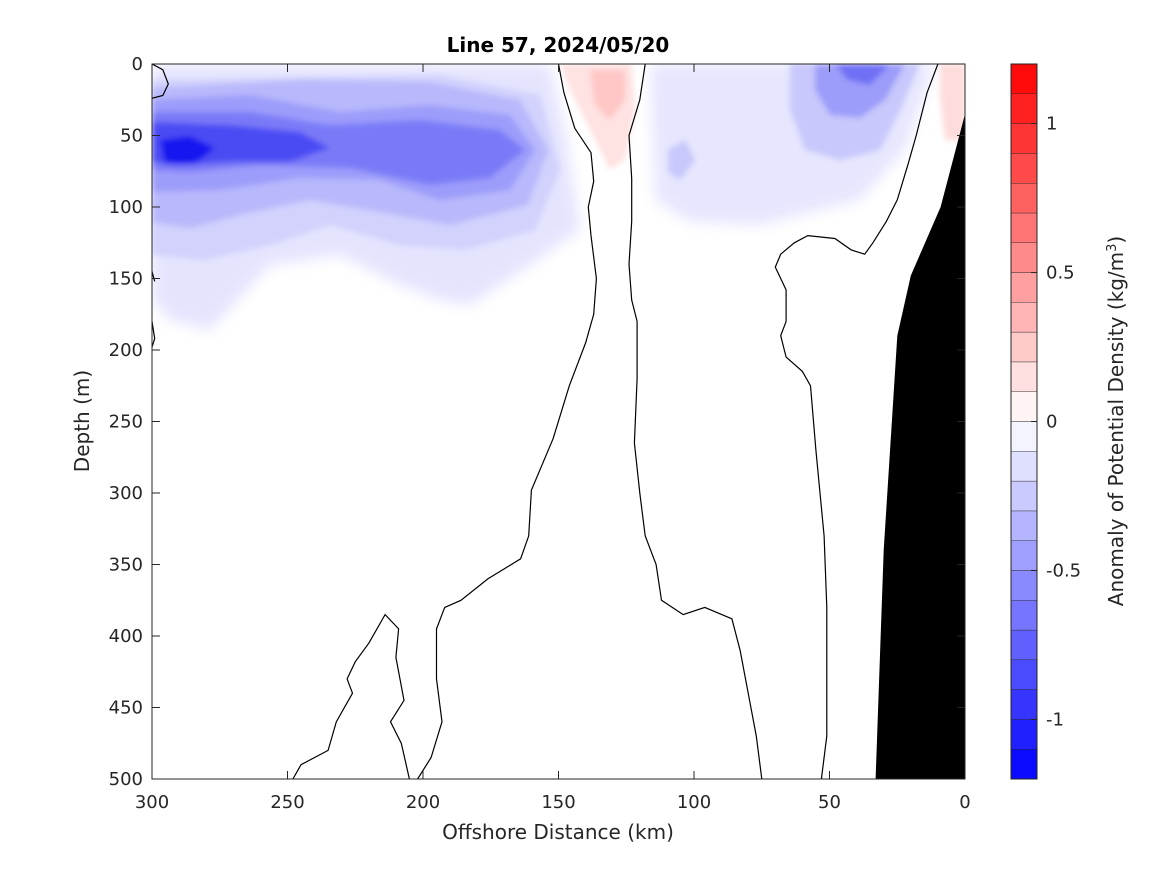  Describe the element at coordinates (126, 779) in the screenshot. I see `y-tick-label: 500` at that location.